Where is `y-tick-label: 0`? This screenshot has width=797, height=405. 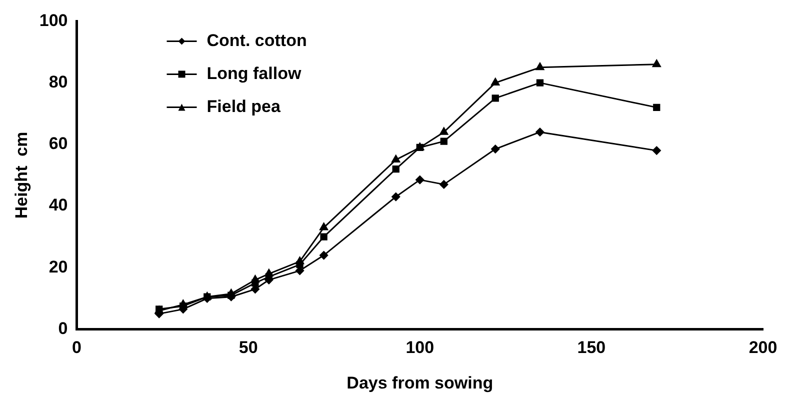 y-tick-label: 0 is located at coordinates (63, 328).